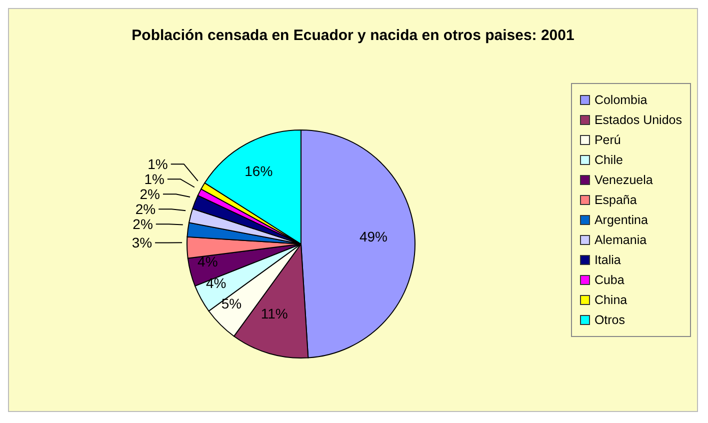 This screenshot has width=708, height=423. What do you see at coordinates (621, 220) in the screenshot?
I see `legend-label: Argentina` at bounding box center [621, 220].